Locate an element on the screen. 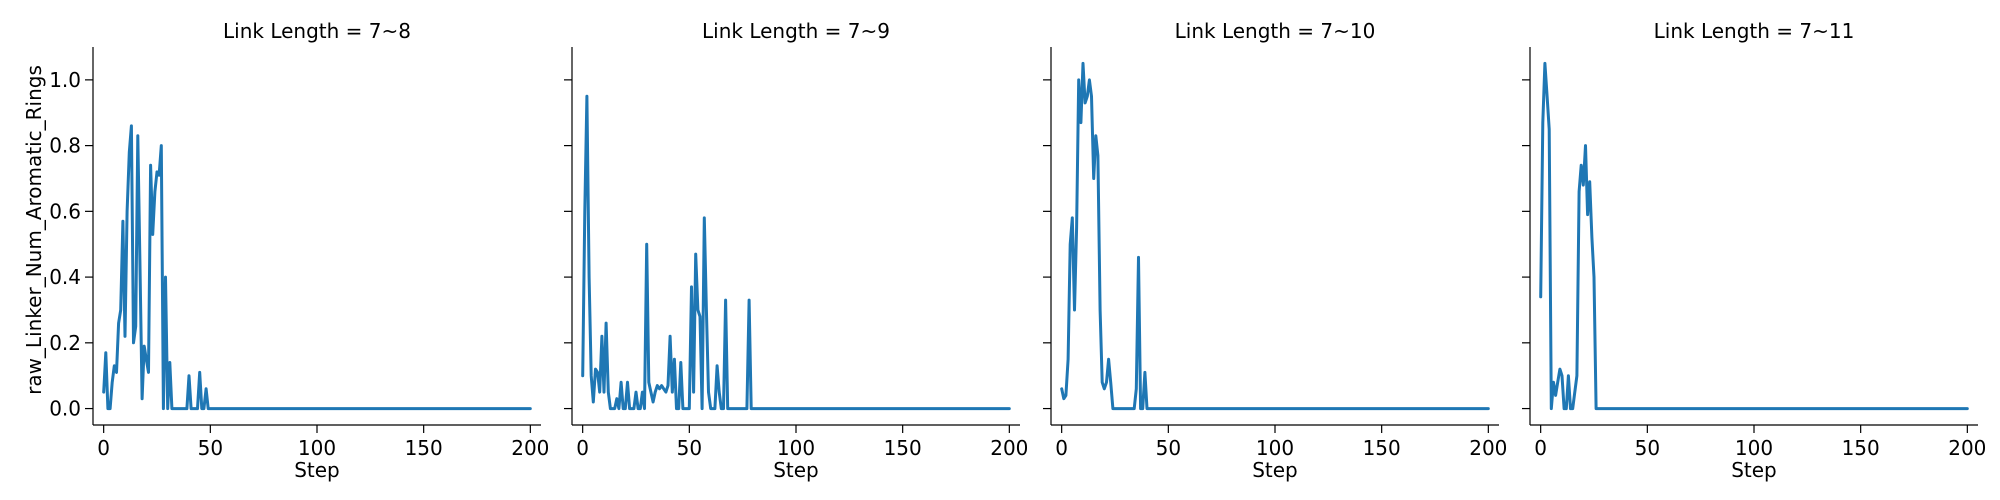 This screenshot has height=500, width=2000. y-tick-label: 0.8 is located at coordinates (65, 146).